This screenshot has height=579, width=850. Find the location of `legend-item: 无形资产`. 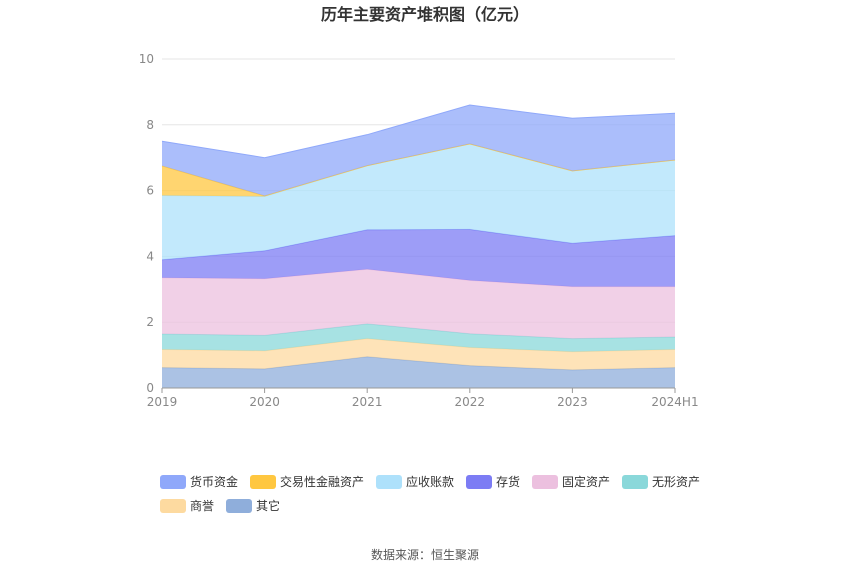

legend-item: 无形资产 is located at coordinates (661, 482).